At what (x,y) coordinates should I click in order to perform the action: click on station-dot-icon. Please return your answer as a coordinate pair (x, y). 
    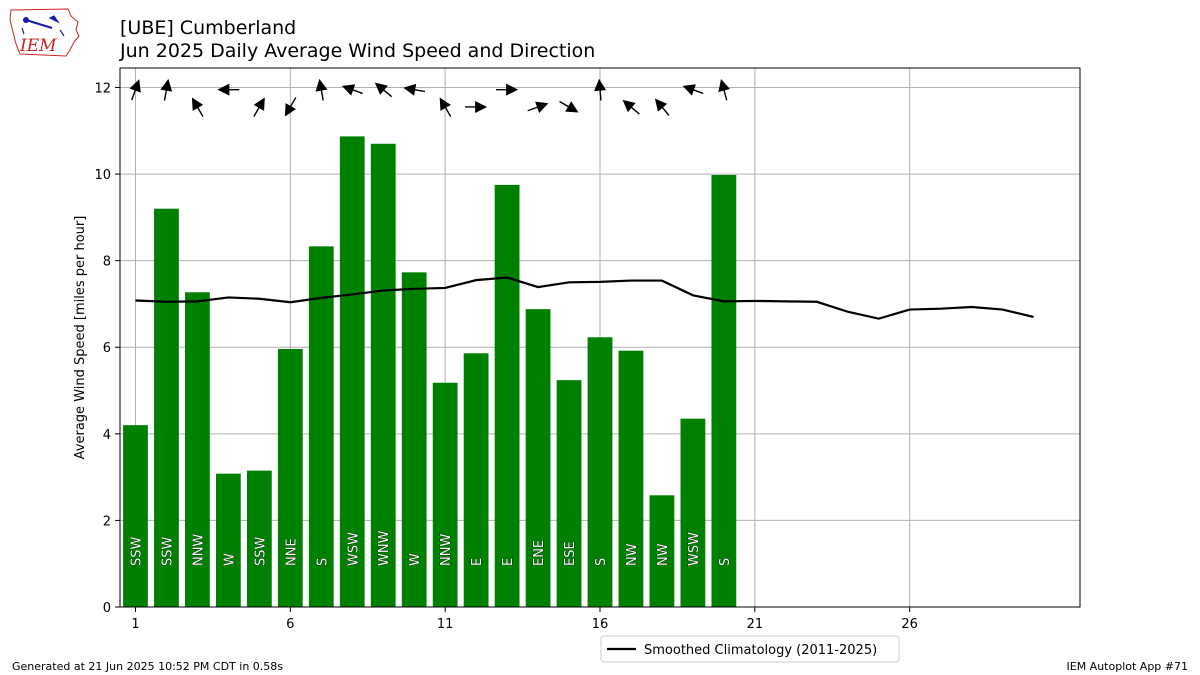
    Looking at the image, I should click on (26, 20).